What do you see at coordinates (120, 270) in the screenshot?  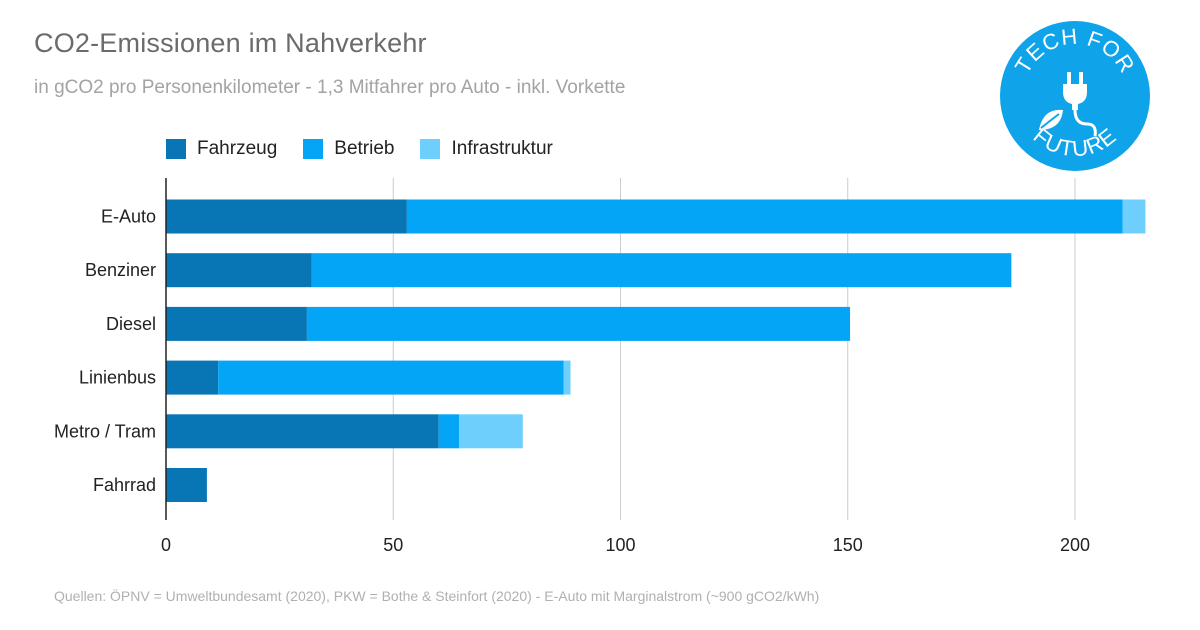 I see `category-label-benziner: Benziner` at bounding box center [120, 270].